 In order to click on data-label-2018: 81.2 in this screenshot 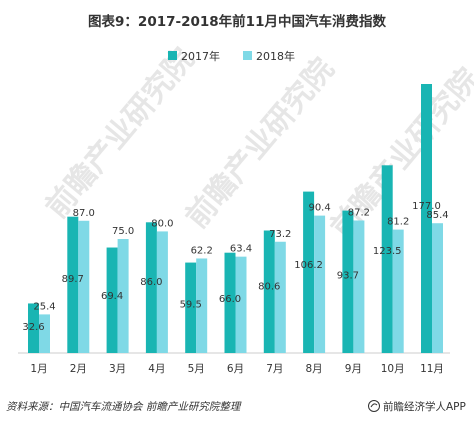, I will do `click(398, 222)`.